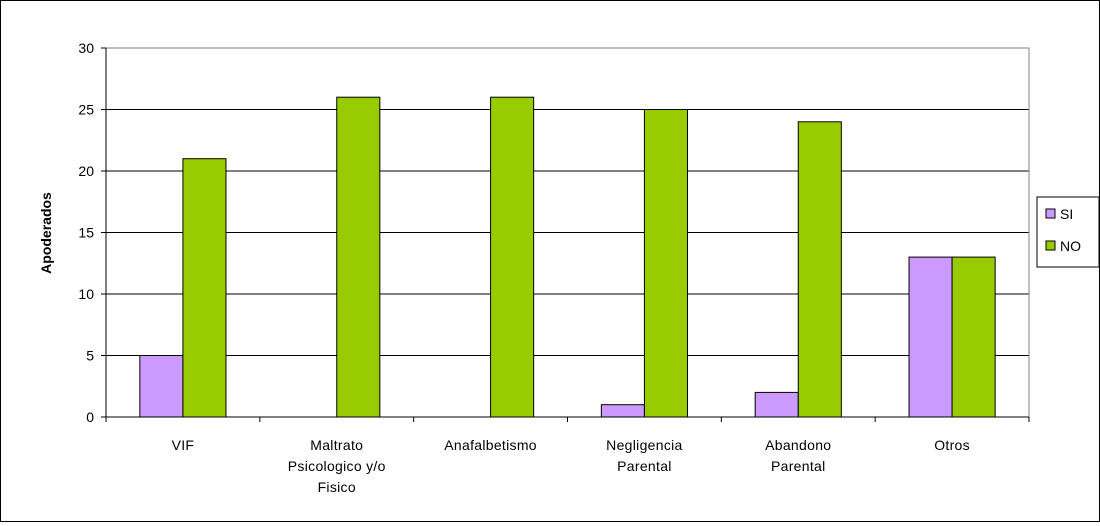 This screenshot has height=526, width=1100. Describe the element at coordinates (490, 445) in the screenshot. I see `x-tick-label: Anafalbetismo` at that location.